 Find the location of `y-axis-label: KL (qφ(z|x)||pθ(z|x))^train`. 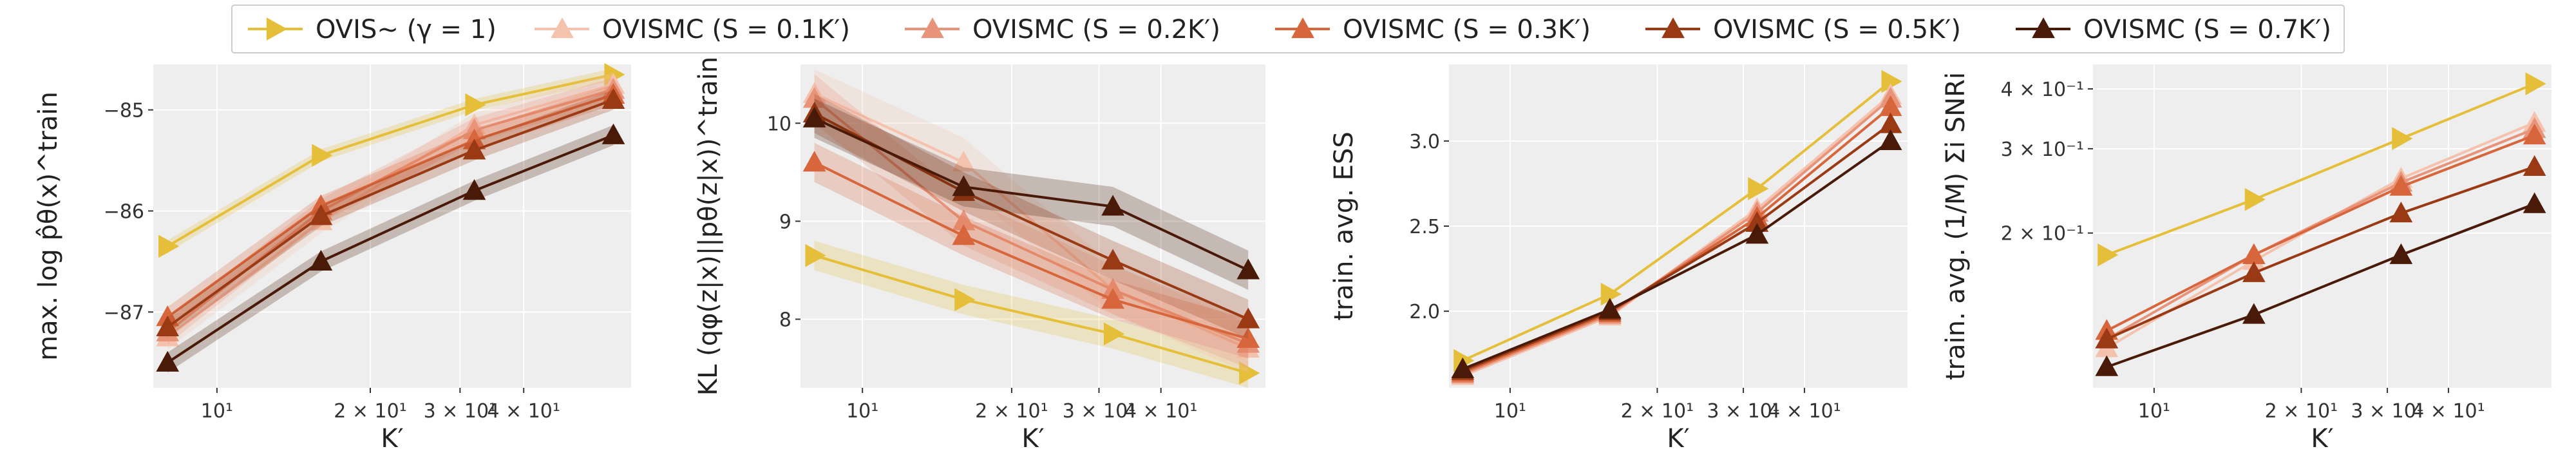

y-axis-label: KL (qφ(z|x)||pθ(z|x))^train is located at coordinates (709, 226).